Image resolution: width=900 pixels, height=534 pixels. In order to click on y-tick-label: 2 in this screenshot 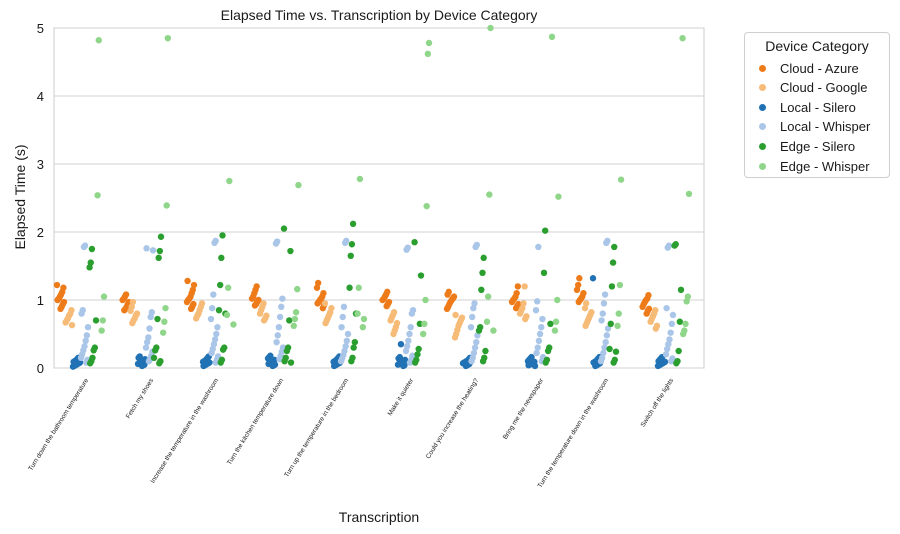, I will do `click(40, 232)`.